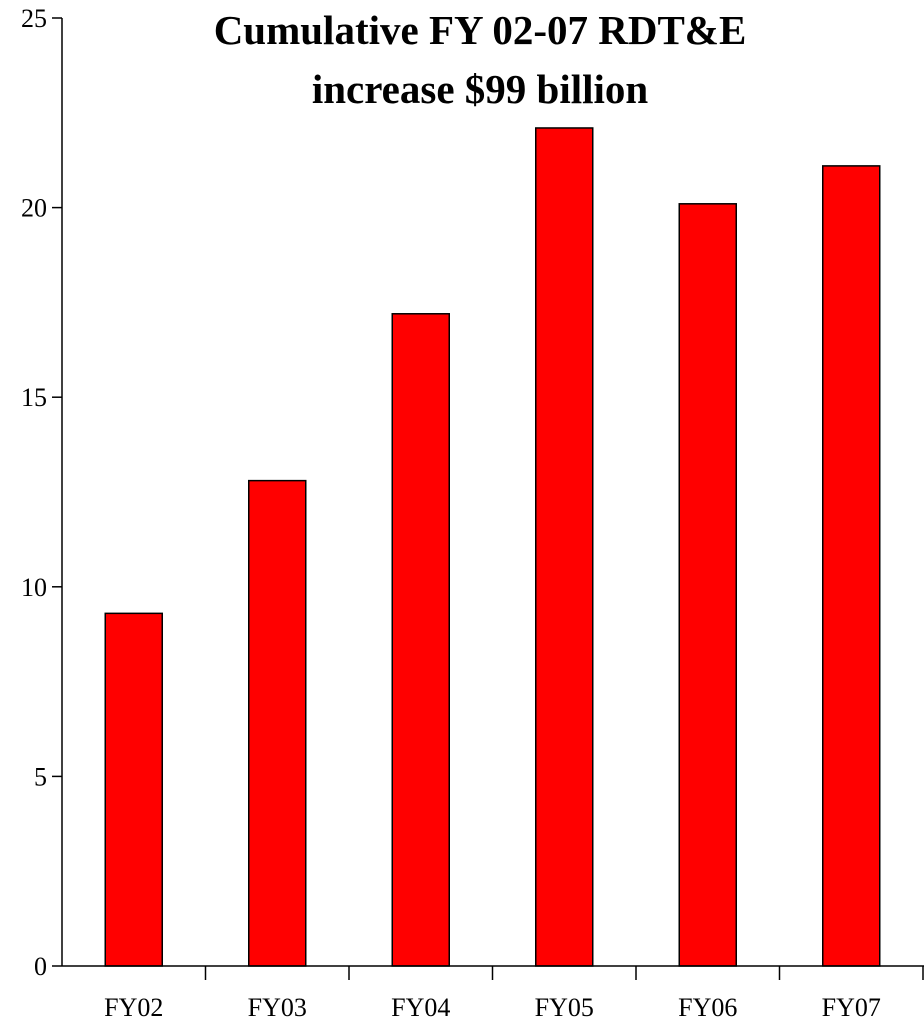  What do you see at coordinates (277, 1007) in the screenshot?
I see `x-tick-label-fy03: FY03` at bounding box center [277, 1007].